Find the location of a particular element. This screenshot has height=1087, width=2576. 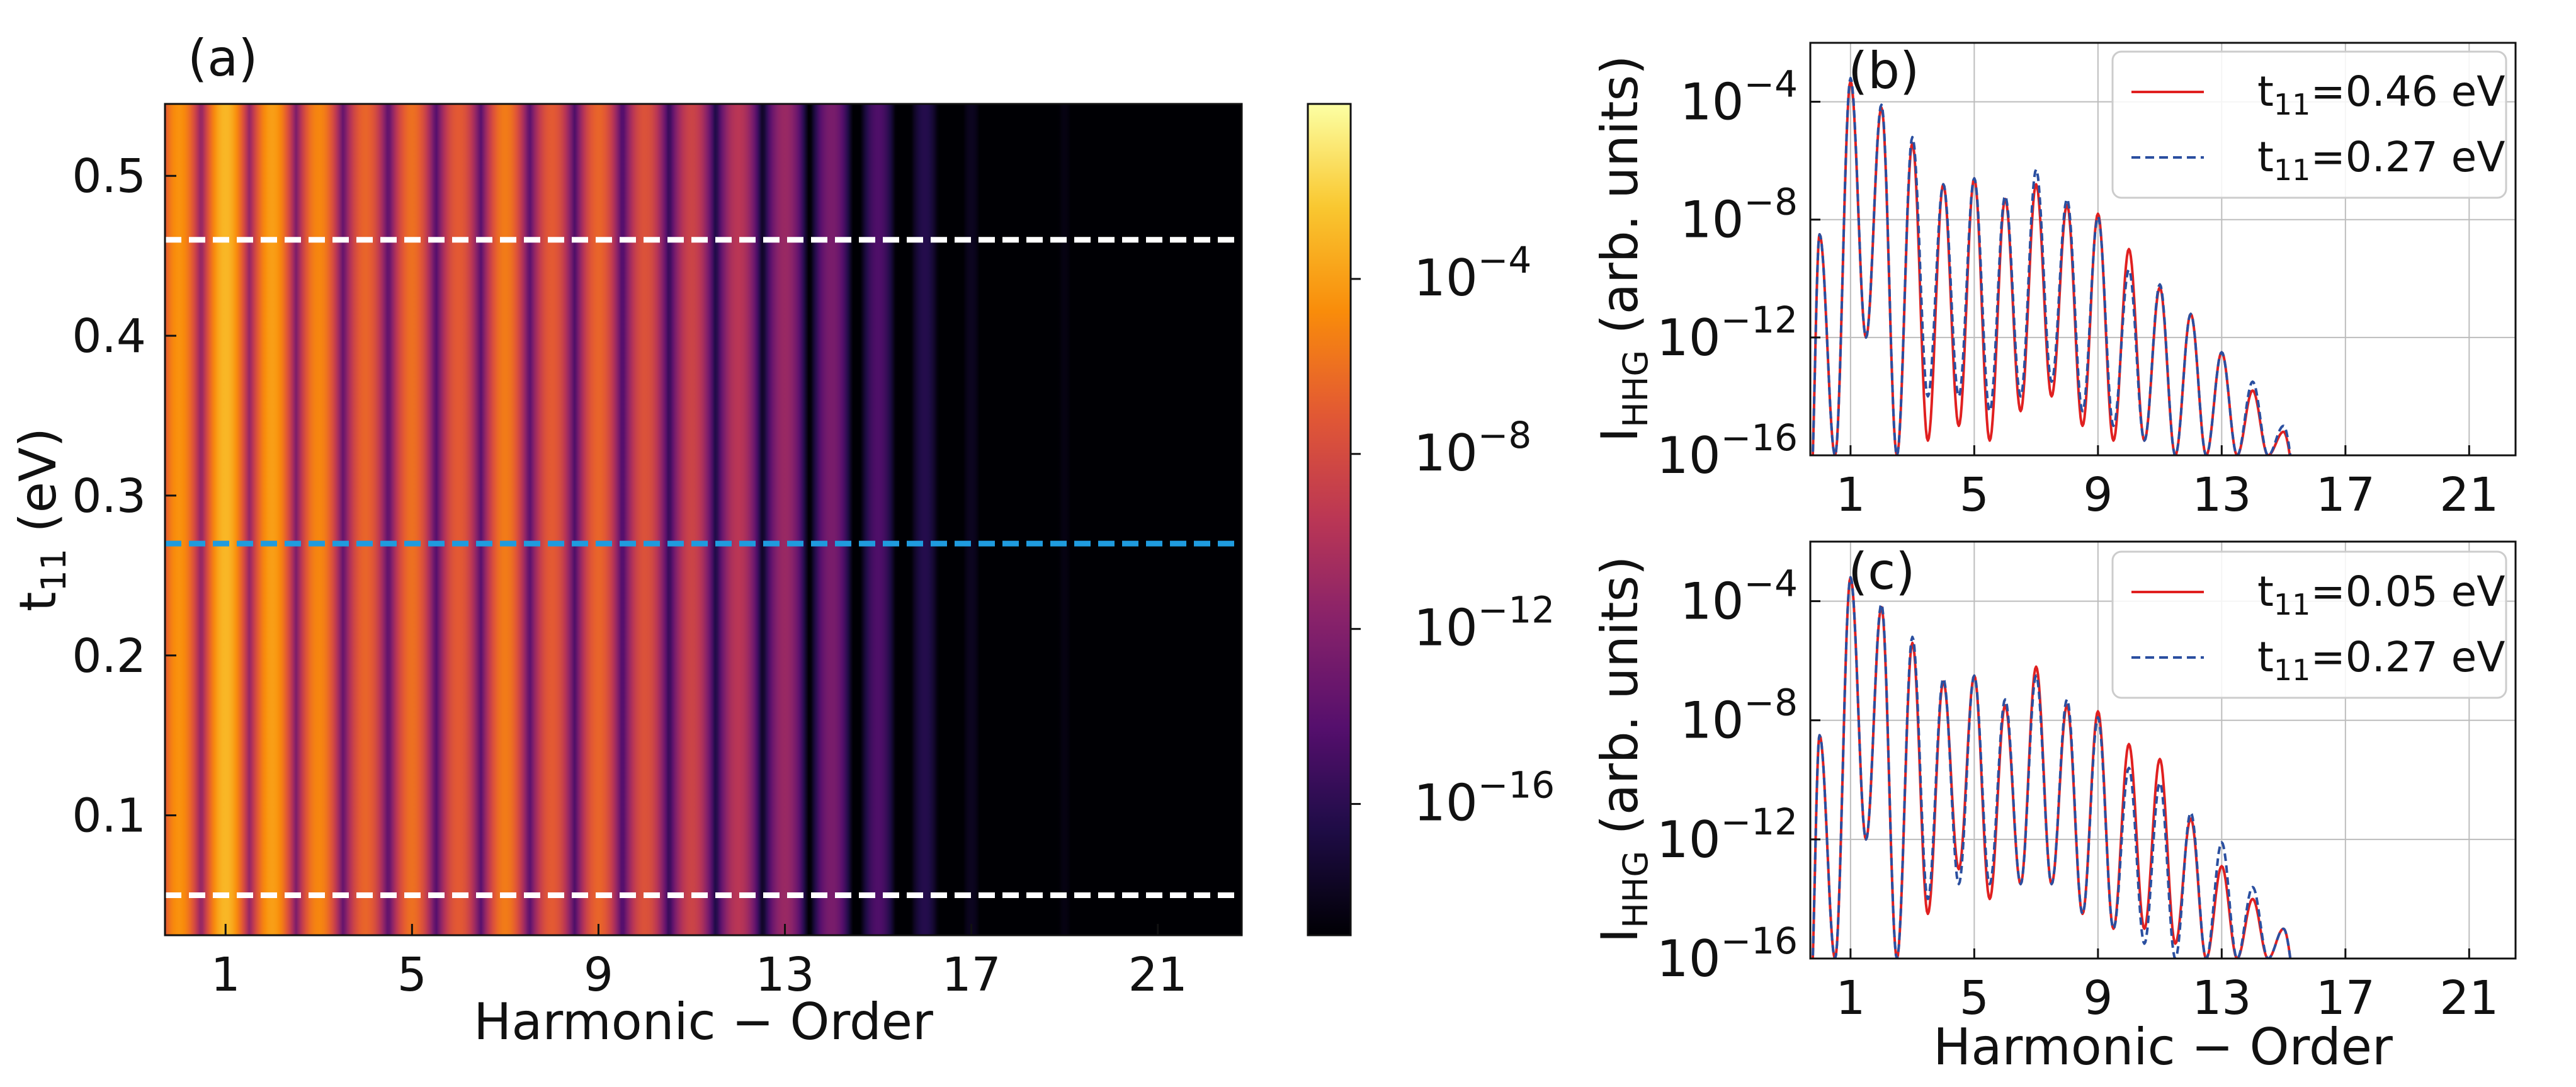

legend-c: t11=0.05 eV t11=0.27 eV is located at coordinates (2309, 624).